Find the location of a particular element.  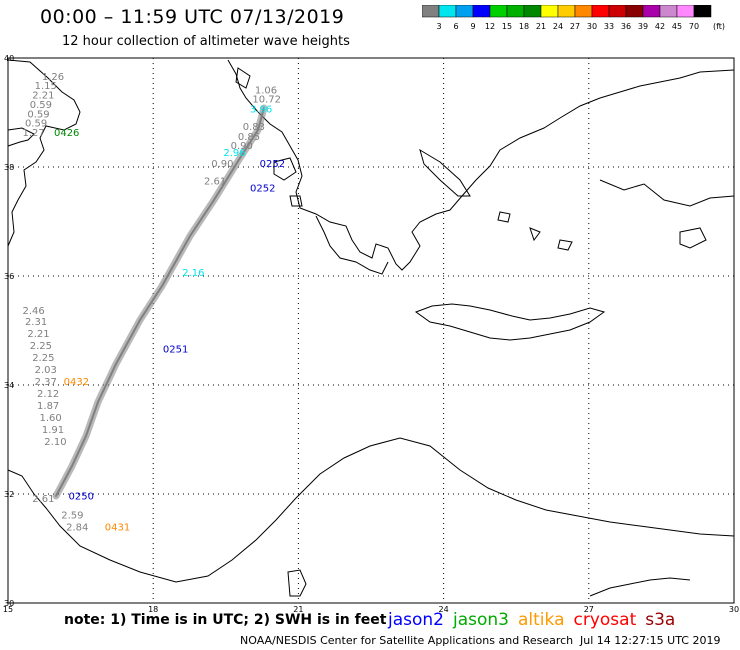

wave-height-label: 0431 is located at coordinates (117, 528).